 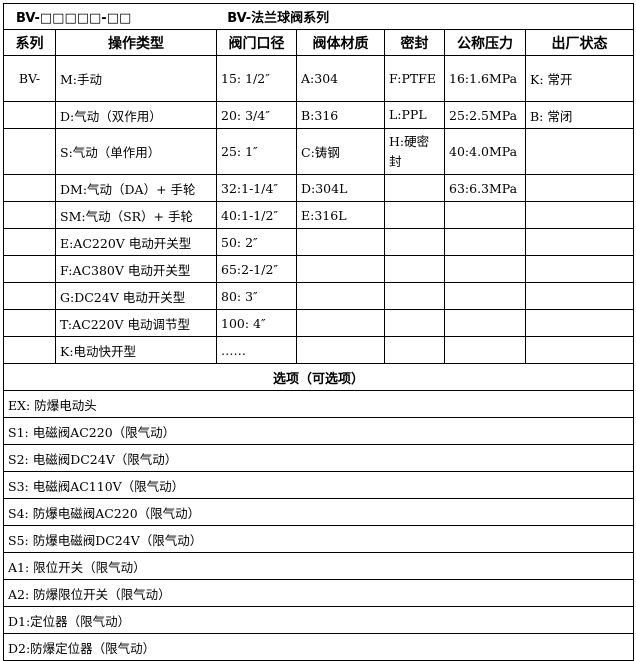 I want to click on table-cell: 16:1.6MPa, so click(x=485, y=78).